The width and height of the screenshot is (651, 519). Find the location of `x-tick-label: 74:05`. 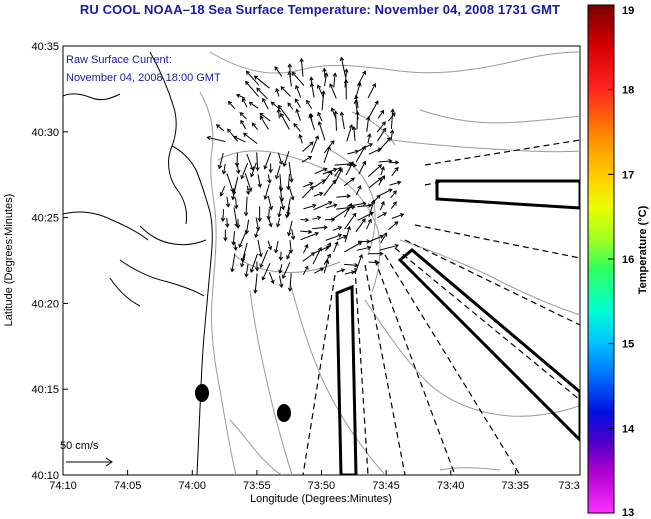

x-tick-label: 74:05 is located at coordinates (128, 486).